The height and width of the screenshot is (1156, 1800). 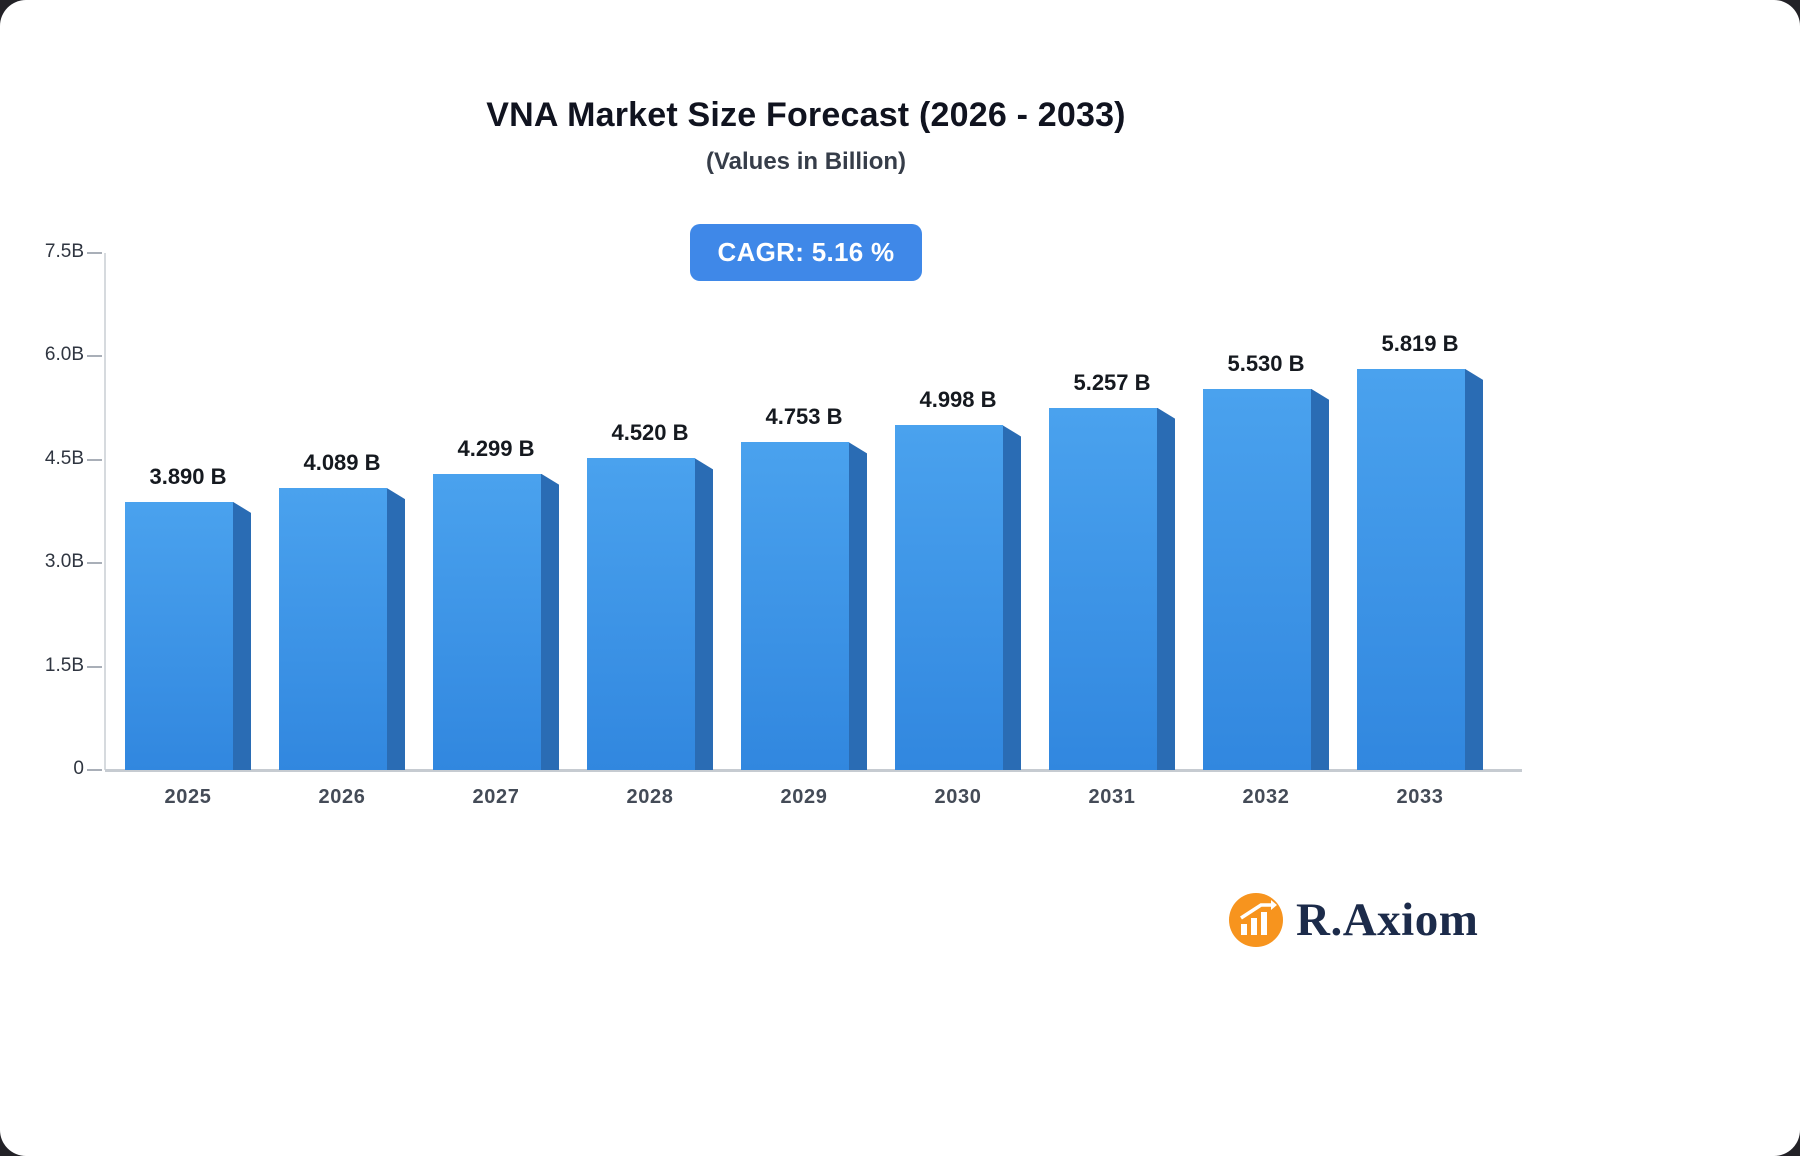 I want to click on x-tick-label: 2027, so click(x=496, y=797).